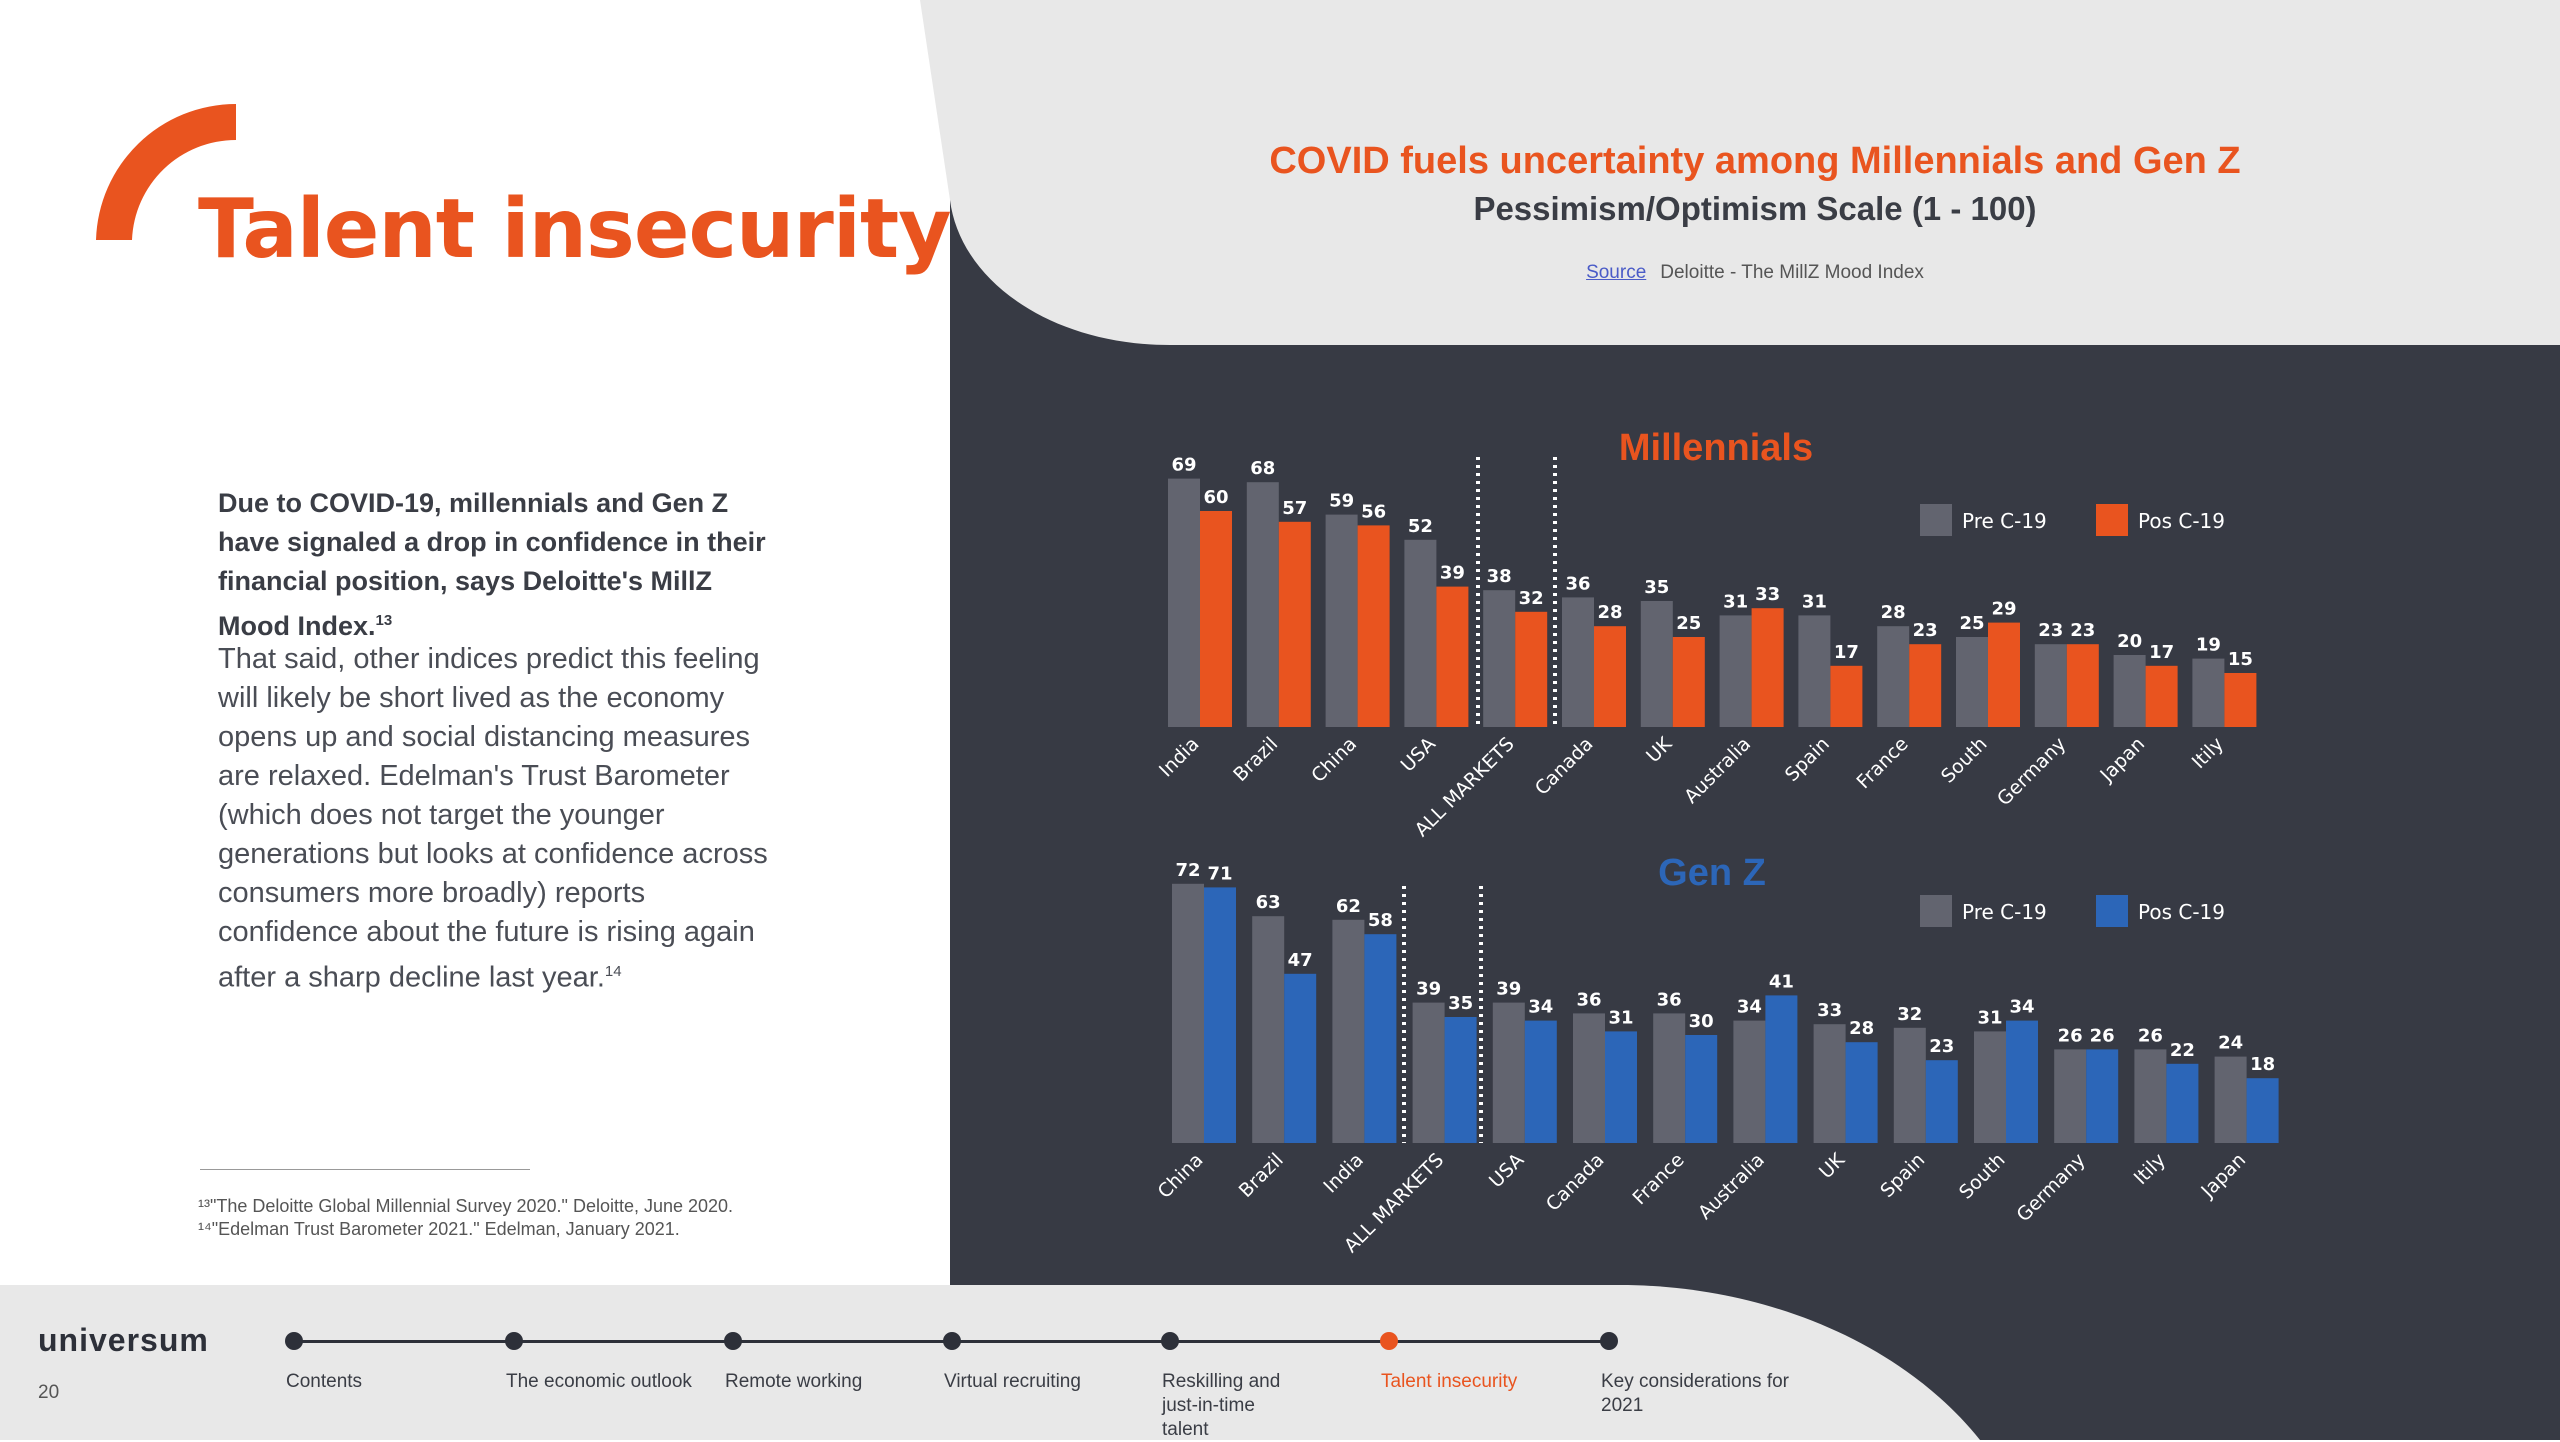 This screenshot has height=1442, width=2560. I want to click on value-label-1-post-4: 34, so click(1540, 1007).